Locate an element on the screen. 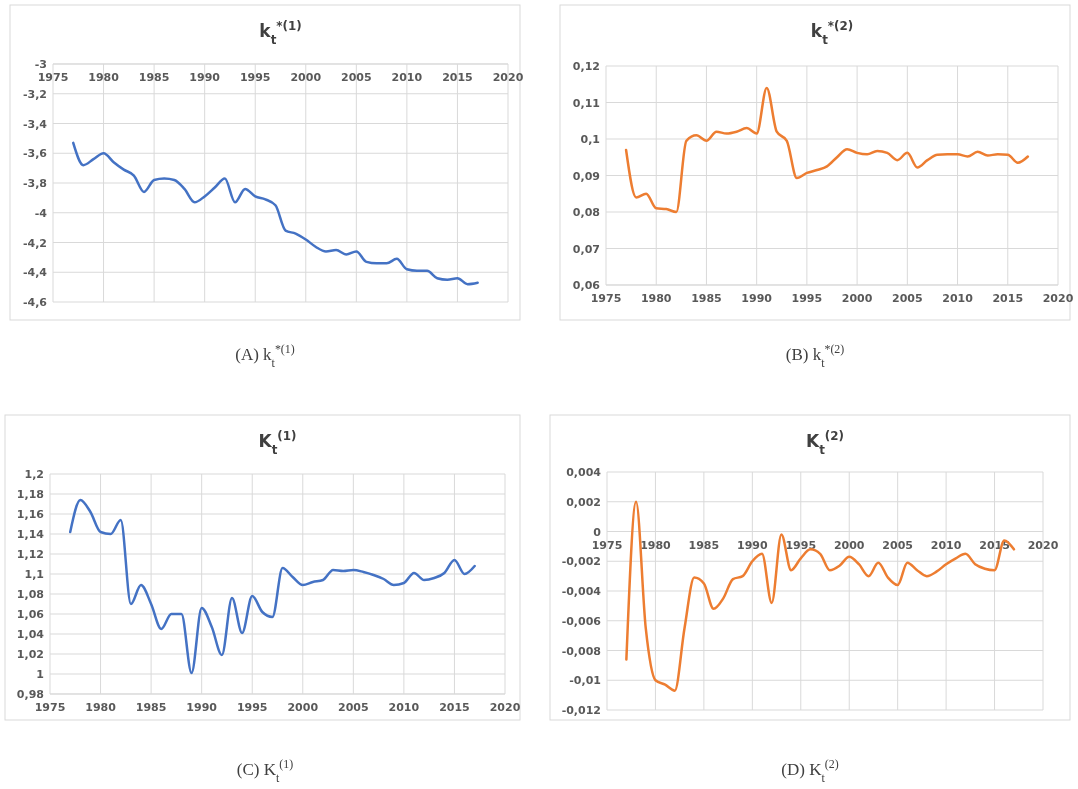 The image size is (1078, 789). y-tick-label: -3,2 is located at coordinates (34, 94).